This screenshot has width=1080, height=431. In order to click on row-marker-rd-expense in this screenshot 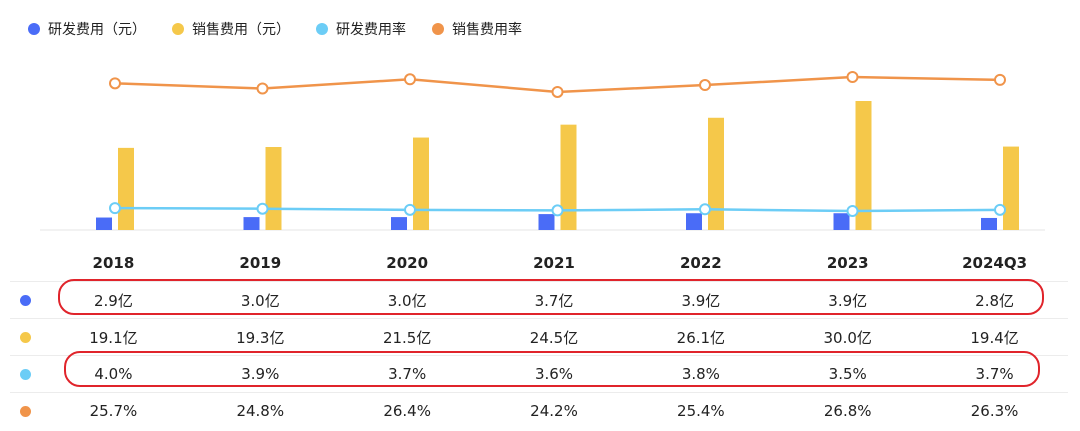, I will do `click(25, 300)`.